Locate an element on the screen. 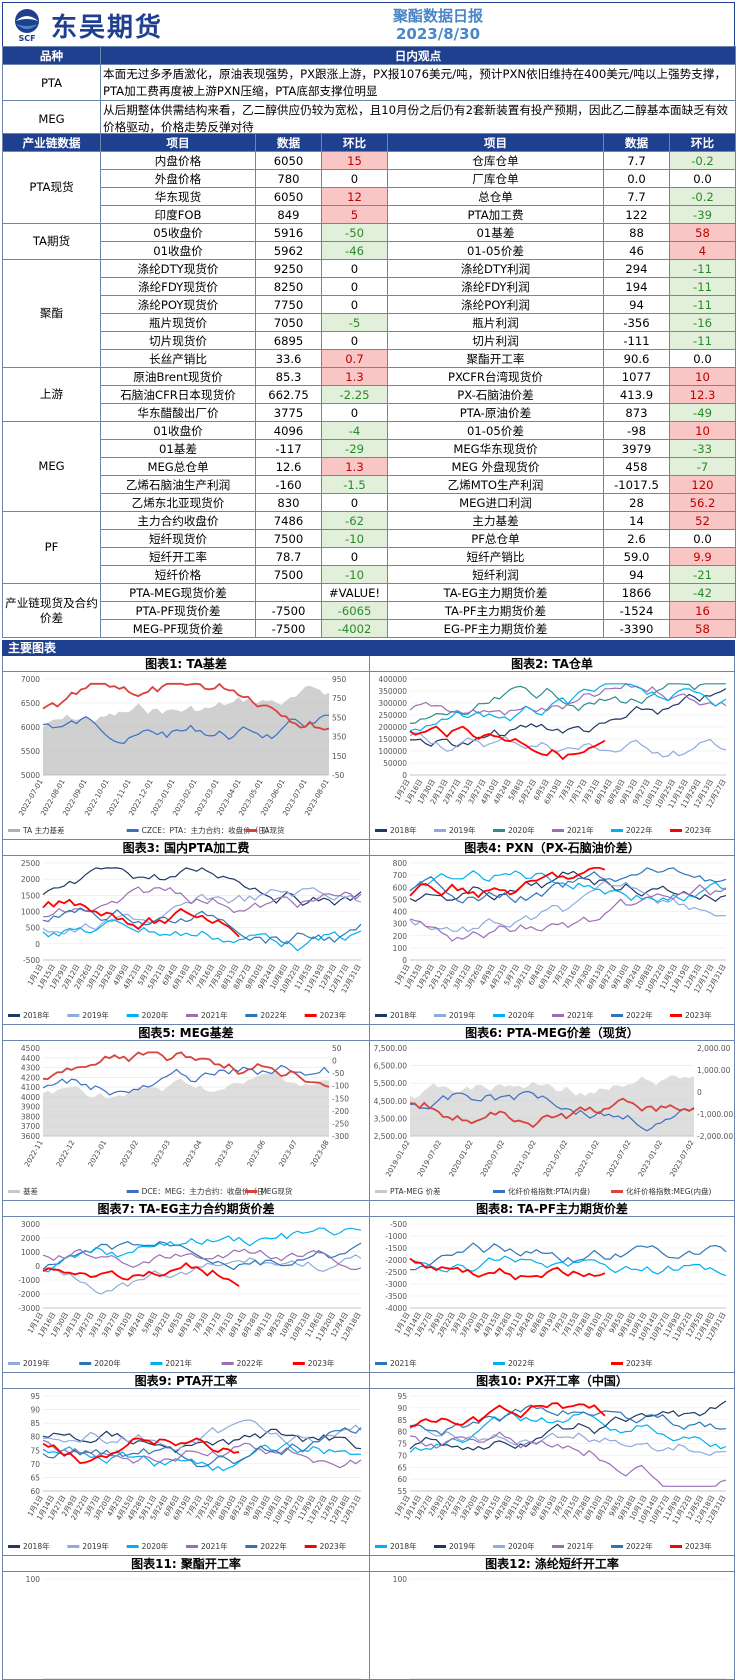 The width and height of the screenshot is (737, 1680). y-tick-label: 300 is located at coordinates (400, 924).